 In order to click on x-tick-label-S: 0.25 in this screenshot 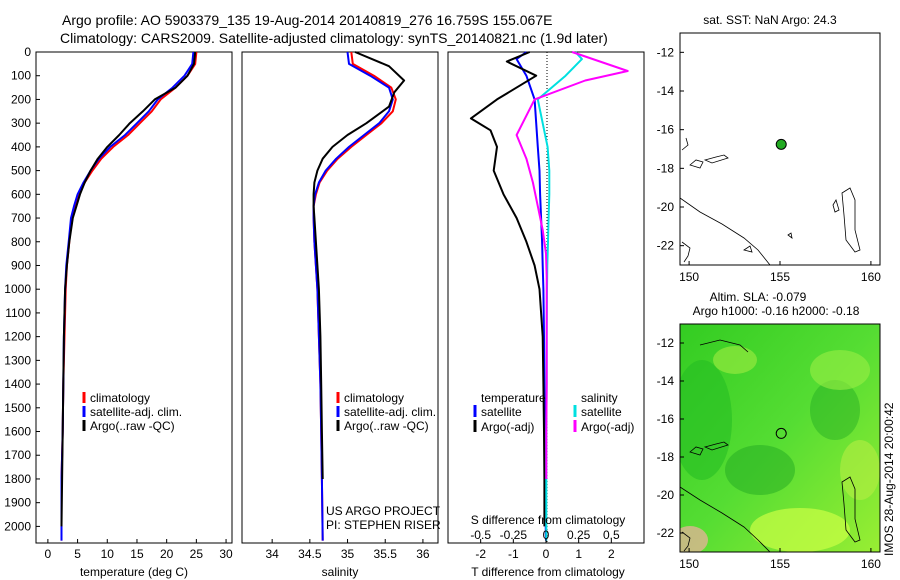, I will do `click(579, 535)`.